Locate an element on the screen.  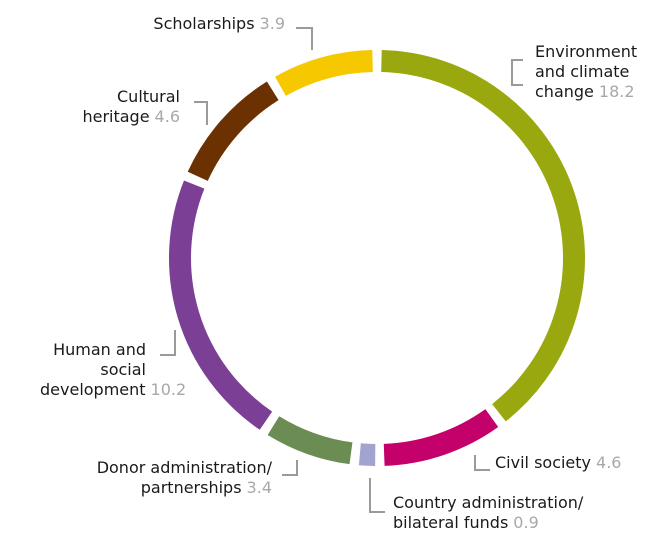
slice-label: Donor administration/ partnerships 3.4 is located at coordinates (162, 478).